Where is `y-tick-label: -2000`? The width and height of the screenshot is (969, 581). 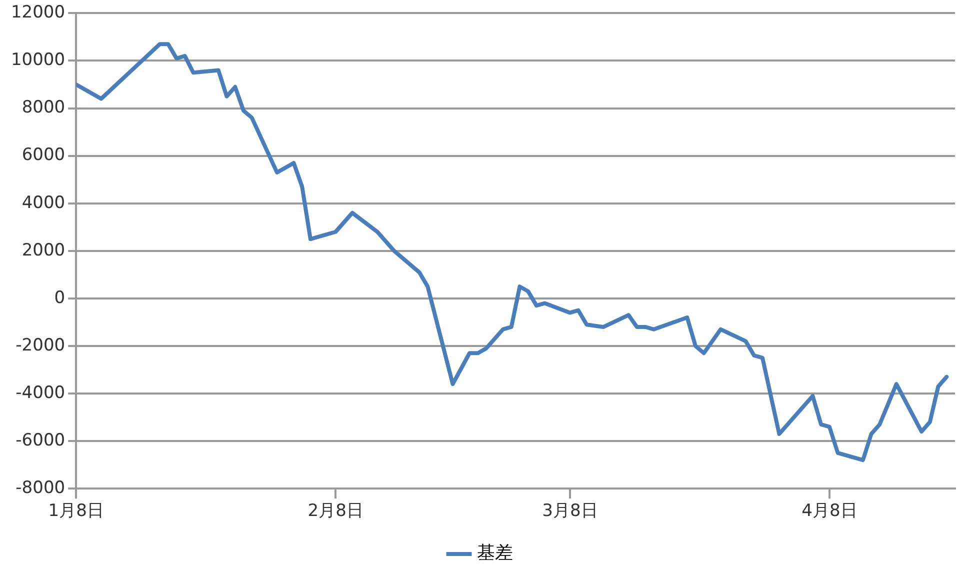 y-tick-label: -2000 is located at coordinates (41, 345).